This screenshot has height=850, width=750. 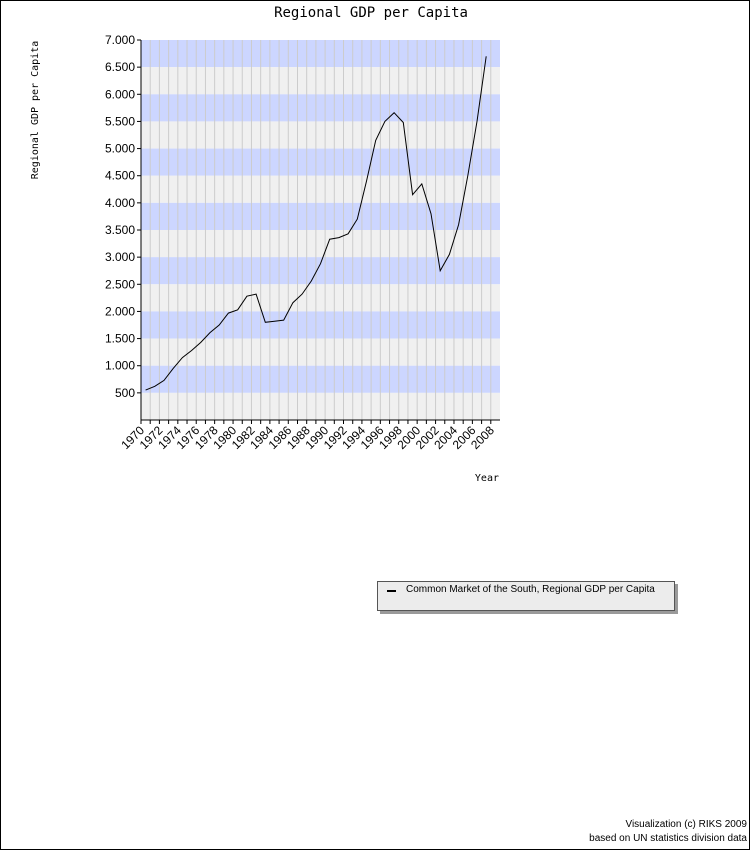 I want to click on y-tick-label: 1.500, so click(x=120, y=339).